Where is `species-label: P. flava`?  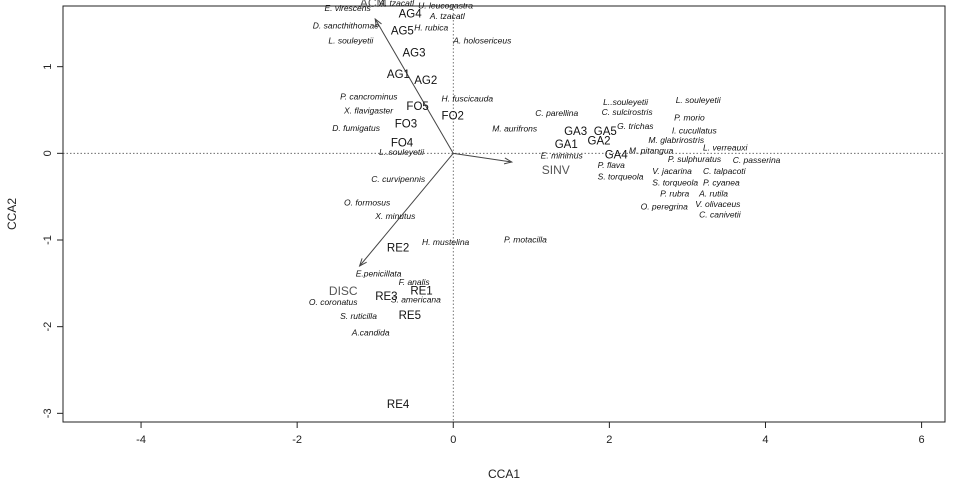 species-label: P. flava is located at coordinates (612, 165).